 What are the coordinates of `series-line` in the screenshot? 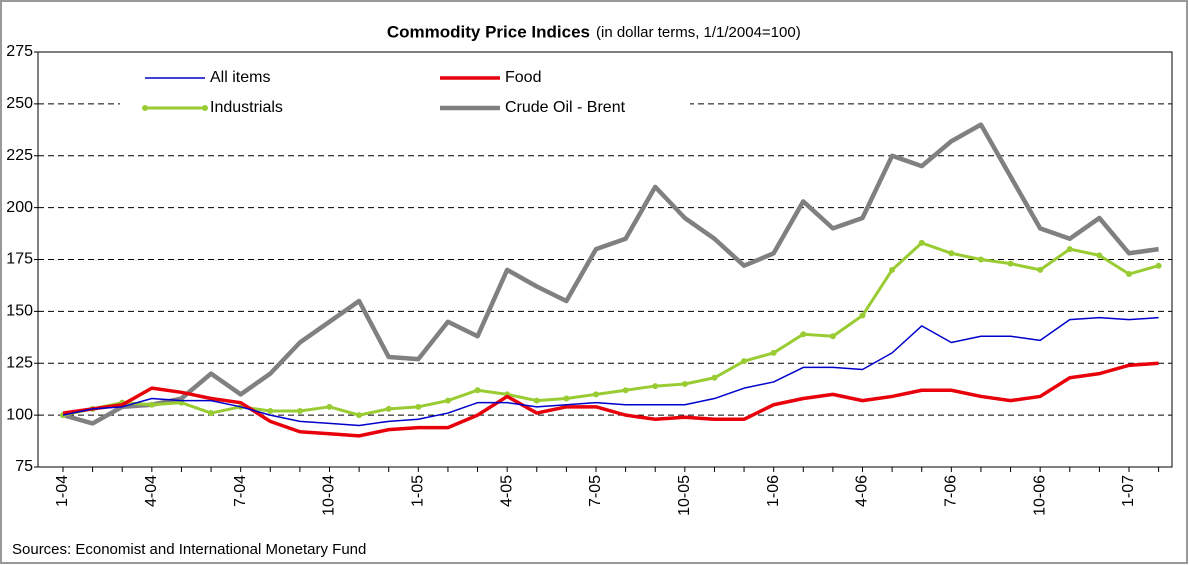 It's located at (610, 399).